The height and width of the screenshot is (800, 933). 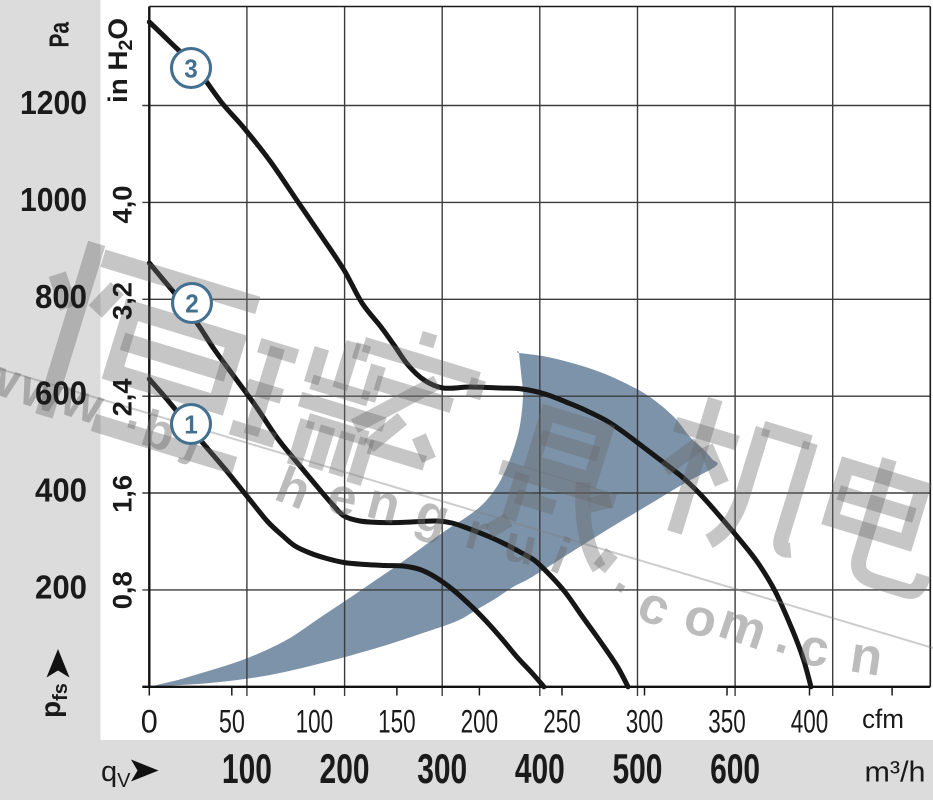 I want to click on svg-text: in H2O, so click(x=120, y=60).